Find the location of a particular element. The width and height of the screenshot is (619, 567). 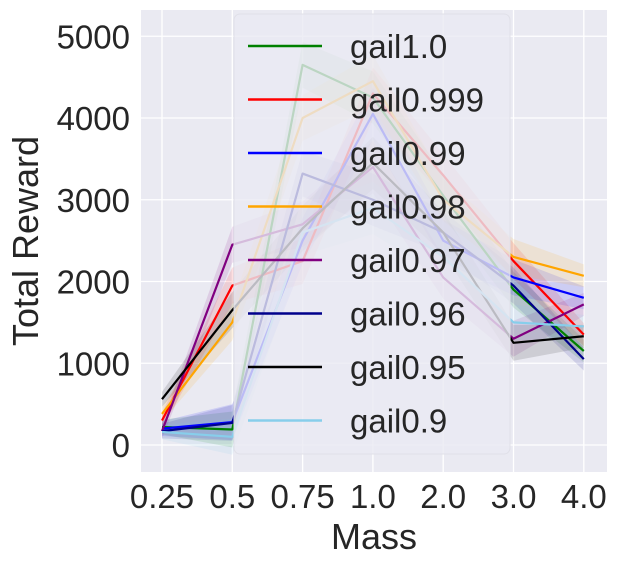

legend-label: gail0.96 is located at coordinates (408, 314).